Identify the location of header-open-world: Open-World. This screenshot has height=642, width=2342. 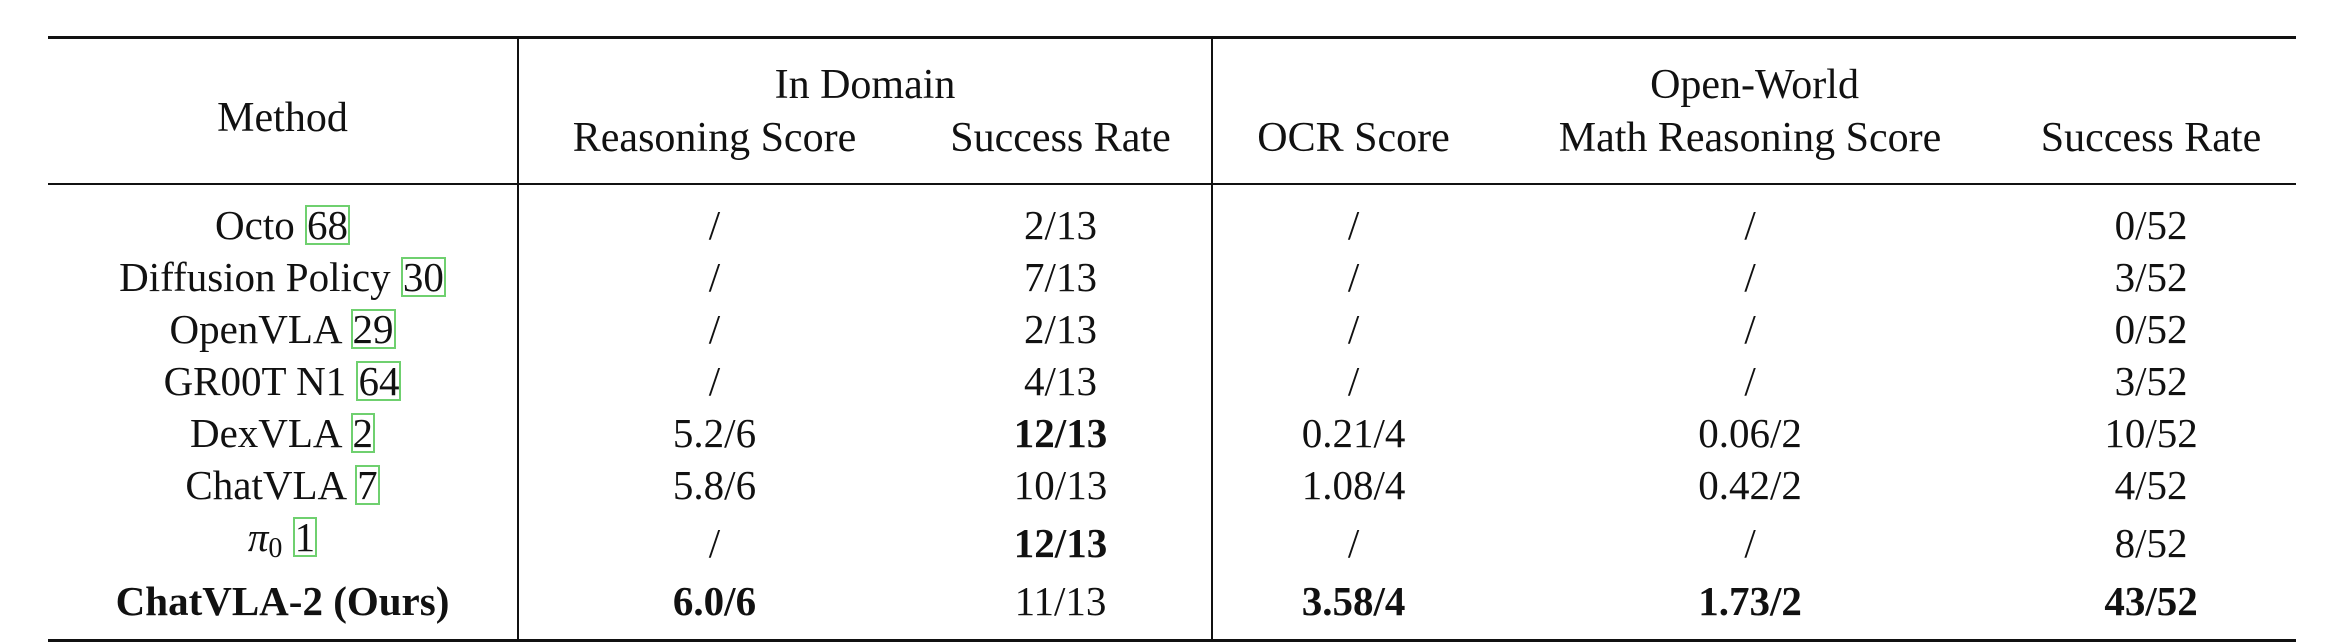
(1754, 85).